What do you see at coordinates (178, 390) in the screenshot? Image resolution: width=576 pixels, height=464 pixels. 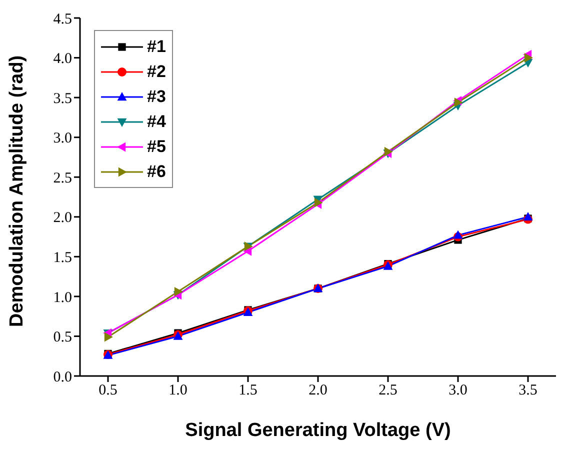 I see `x-tick-label: 1.0` at bounding box center [178, 390].